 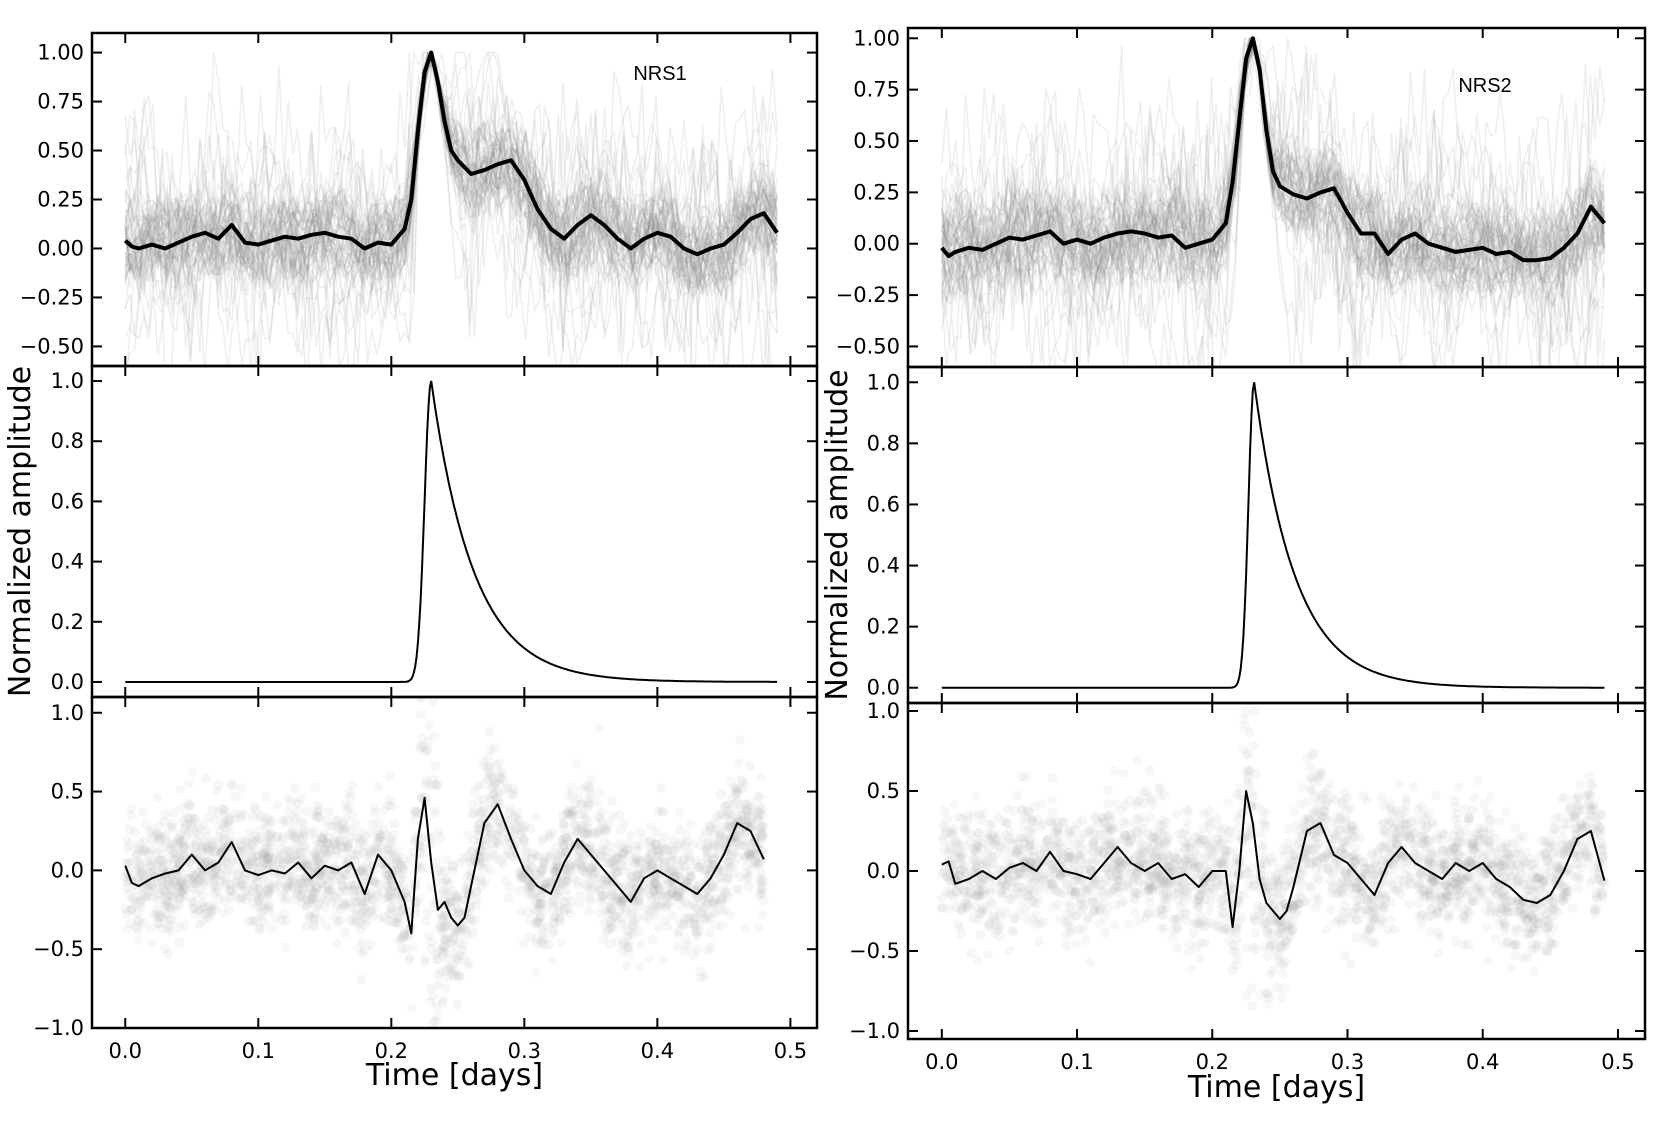 I want to click on mean-curve, so click(x=1273, y=149).